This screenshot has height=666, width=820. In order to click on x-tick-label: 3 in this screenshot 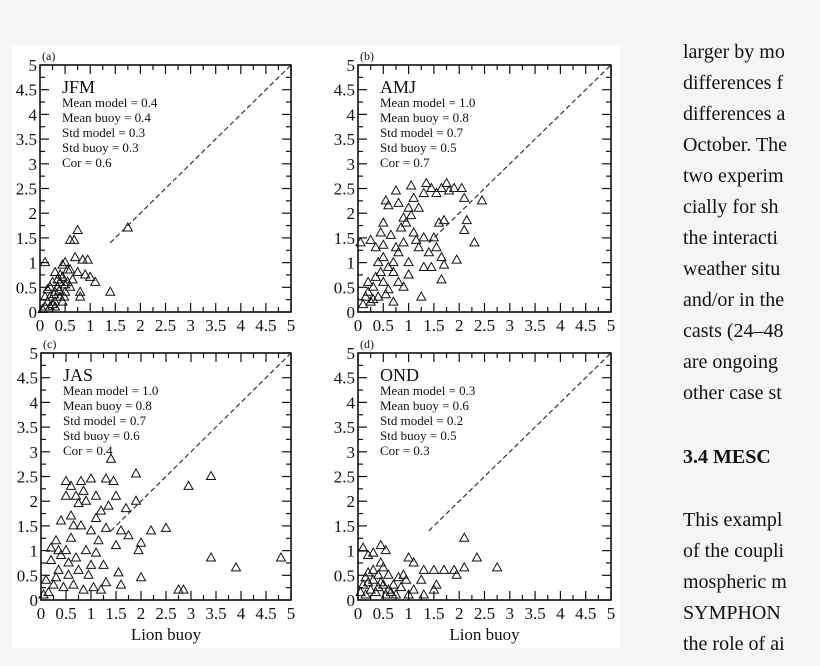, I will do `click(510, 325)`.